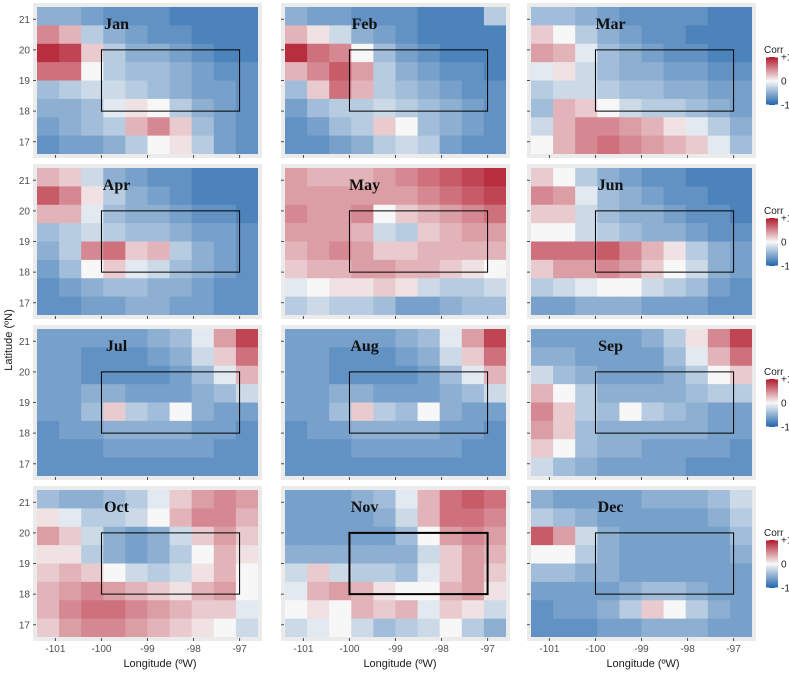 This screenshot has width=789, height=680. I want to click on legend-label: -1, so click(785, 267).